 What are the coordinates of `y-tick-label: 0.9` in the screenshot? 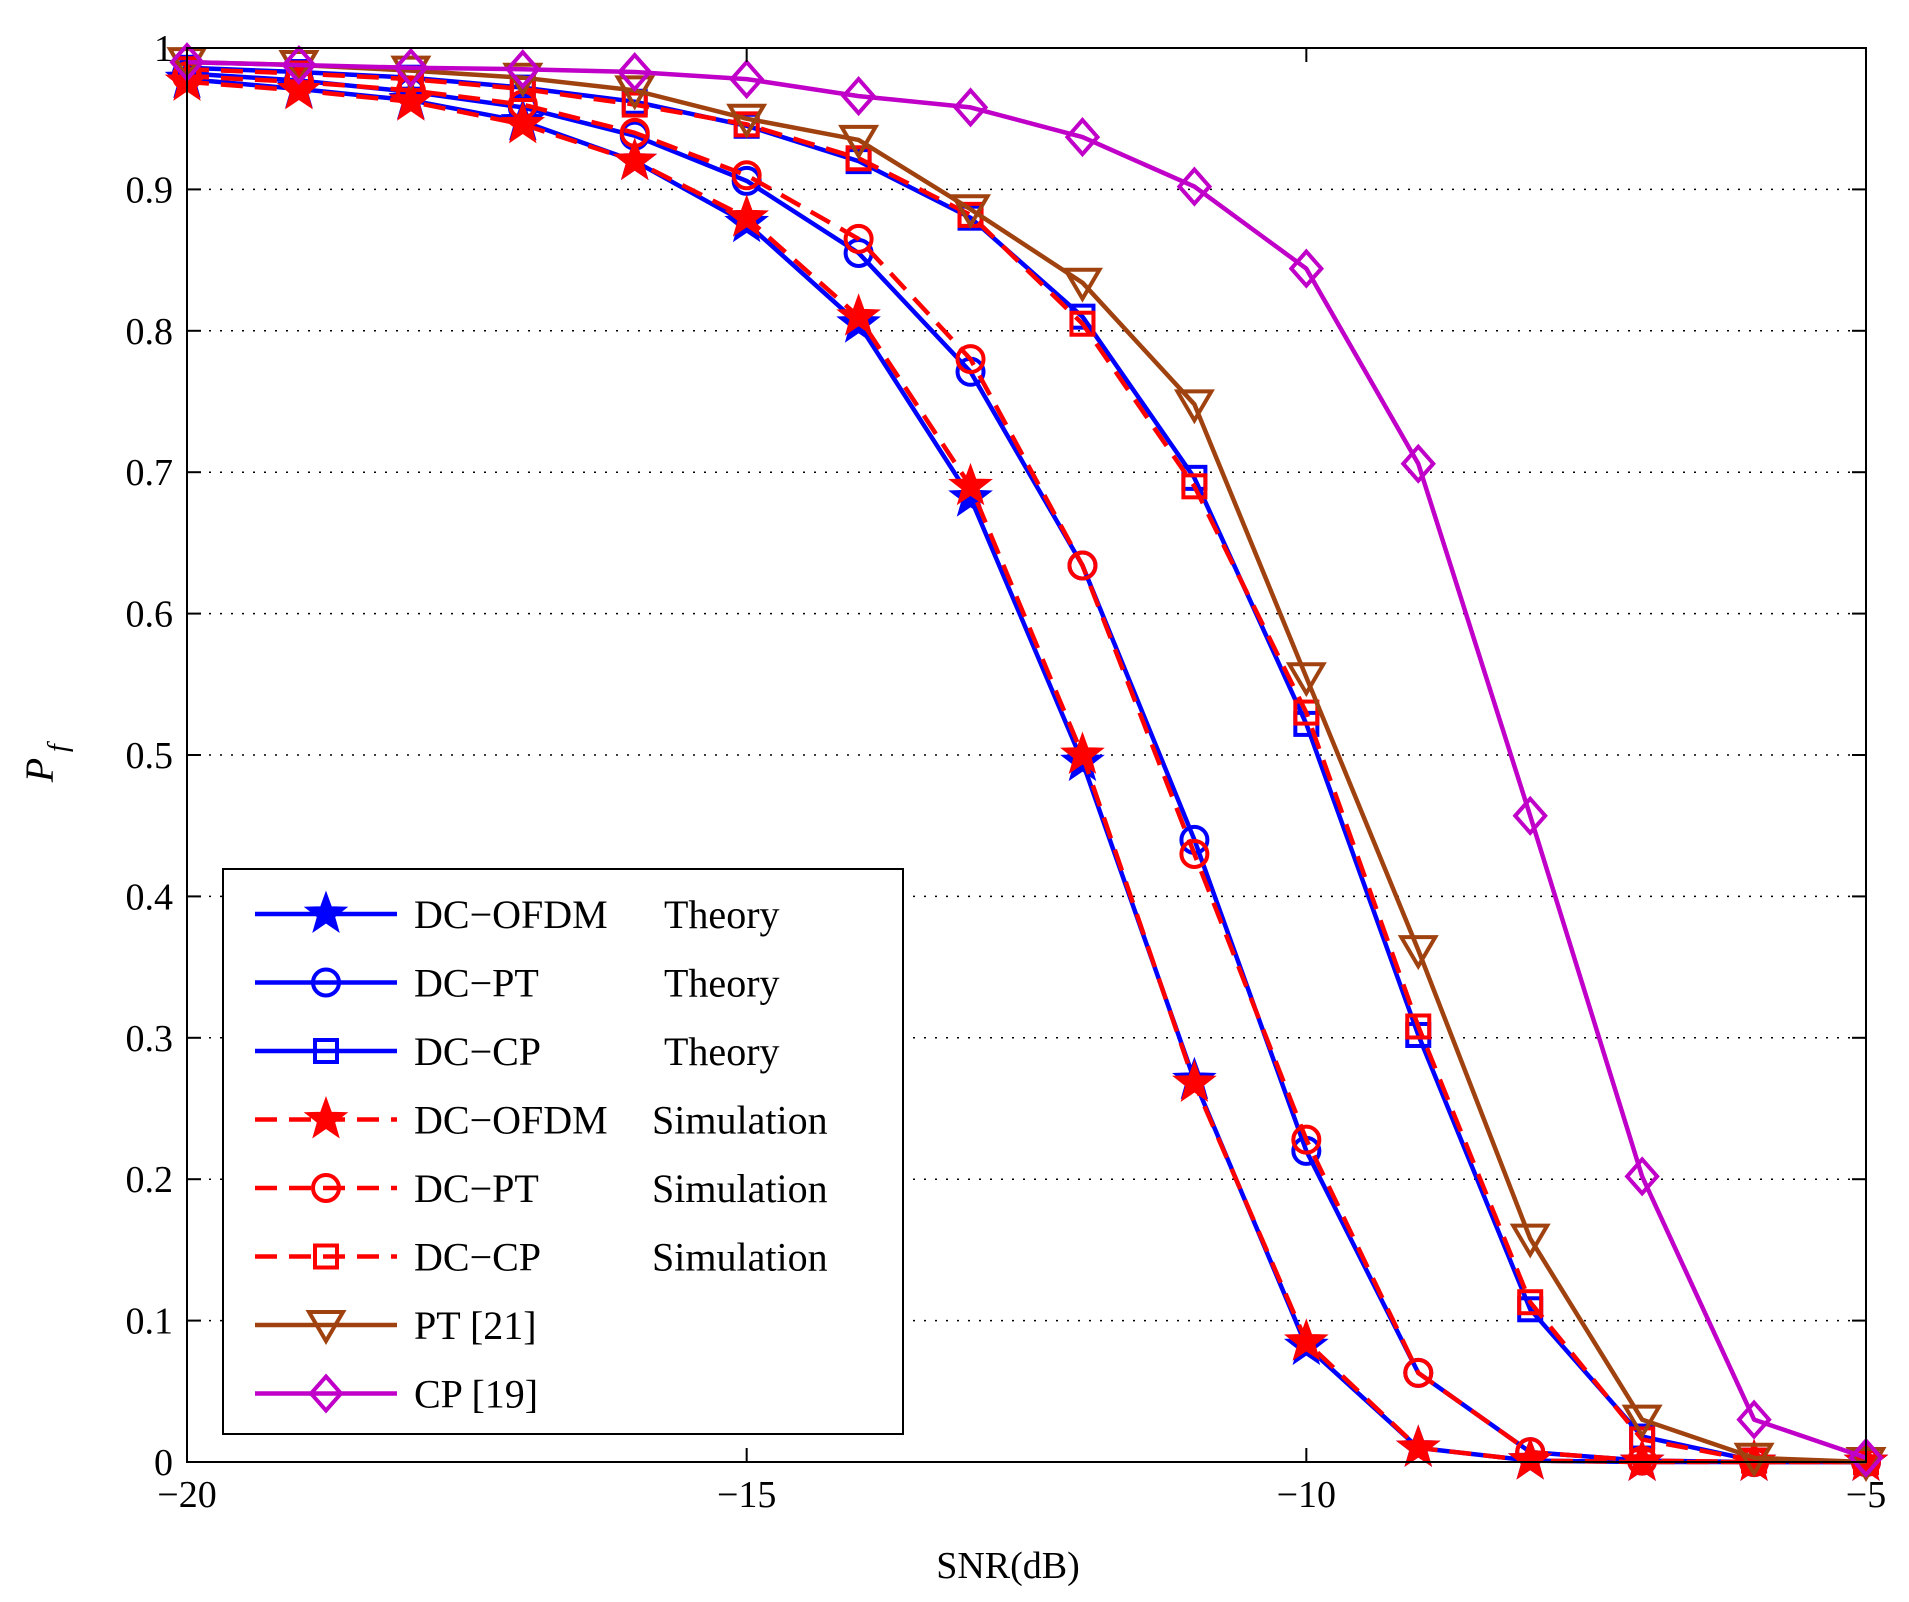 It's located at (150, 190).